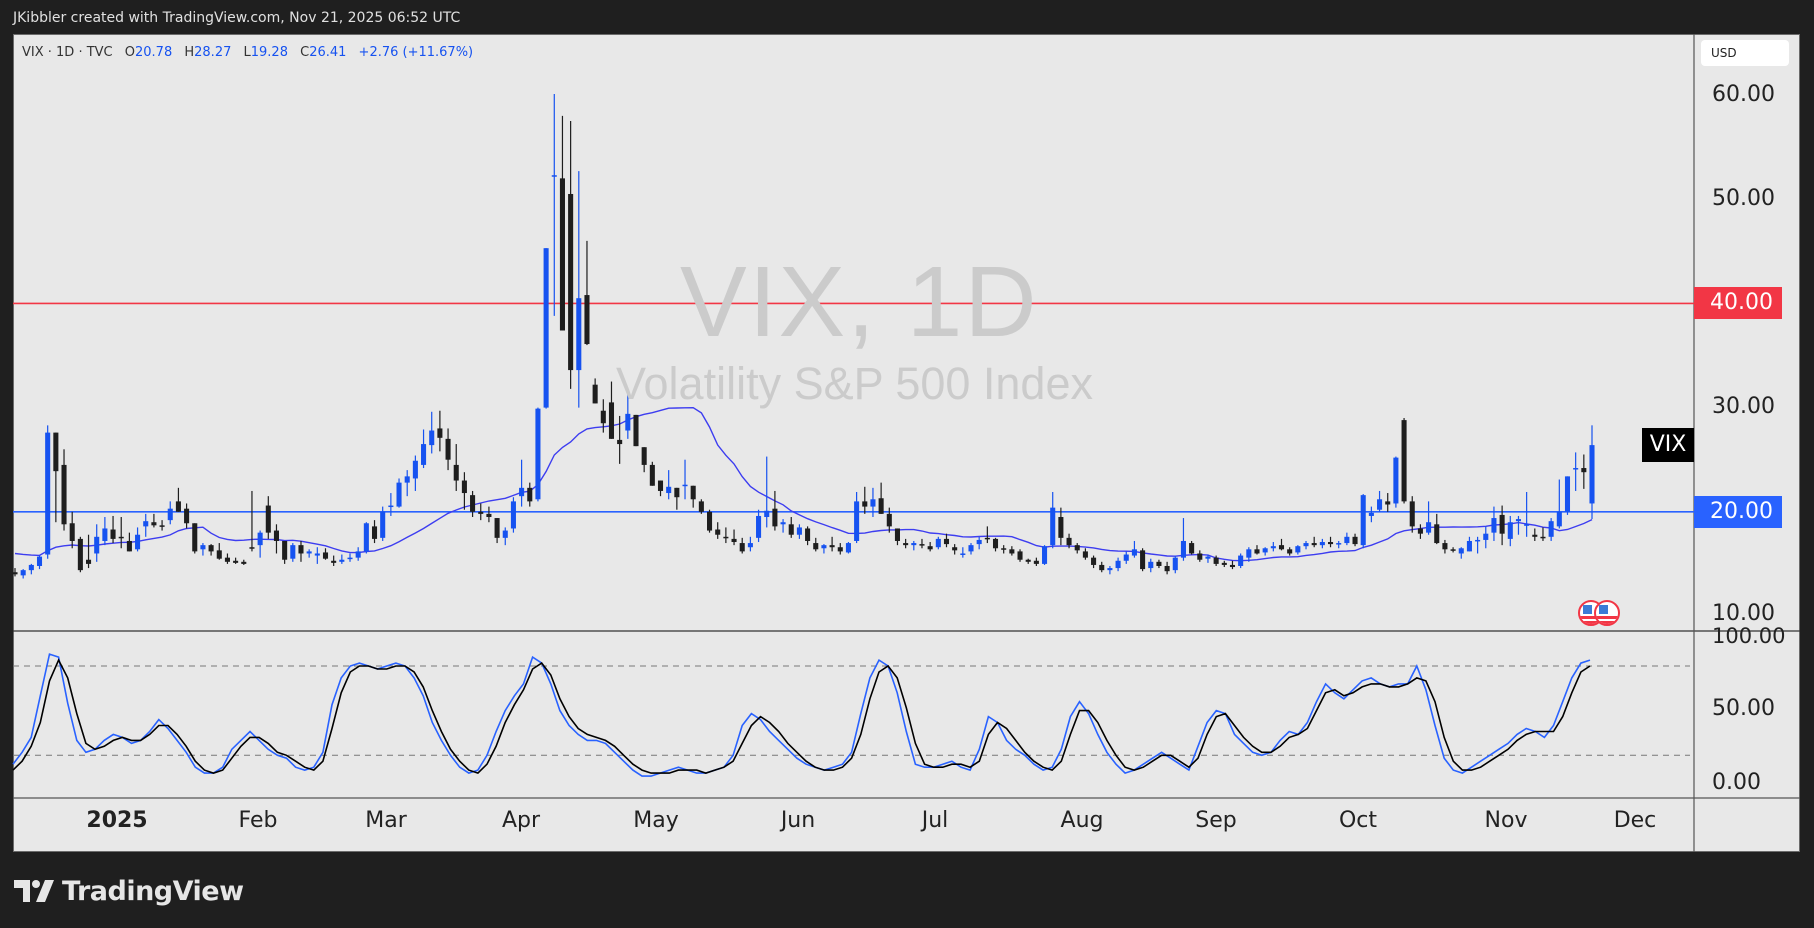 The image size is (1814, 928). Describe the element at coordinates (153, 891) in the screenshot. I see `tradingview-logo-text: TradingView` at that location.